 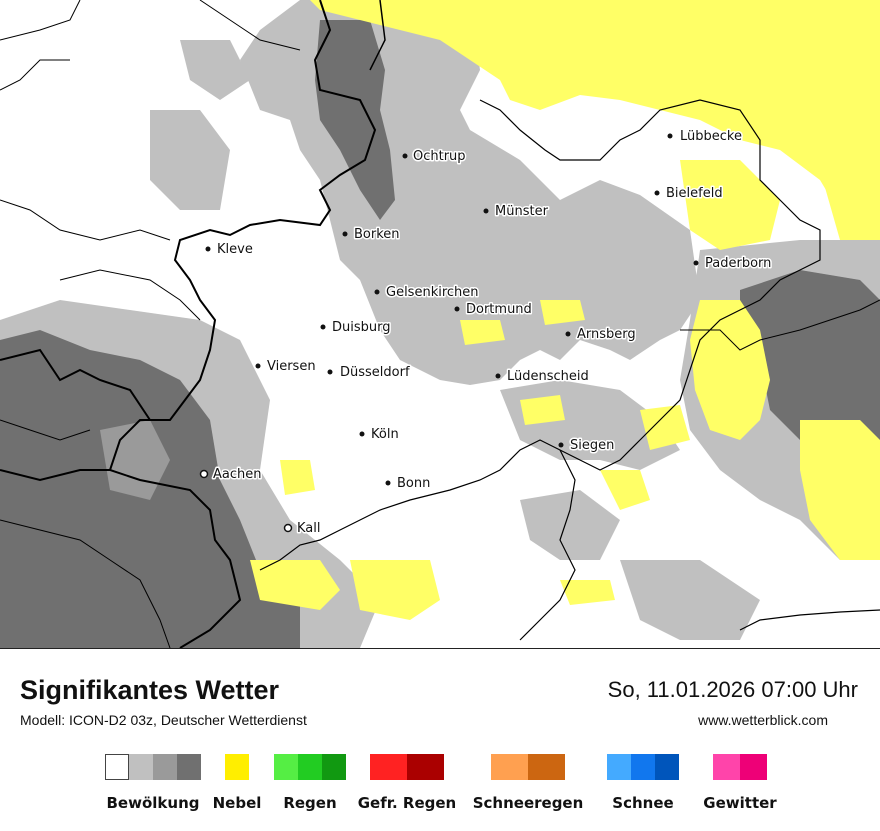 I want to click on city-label: Lüdenscheid, so click(x=548, y=376).